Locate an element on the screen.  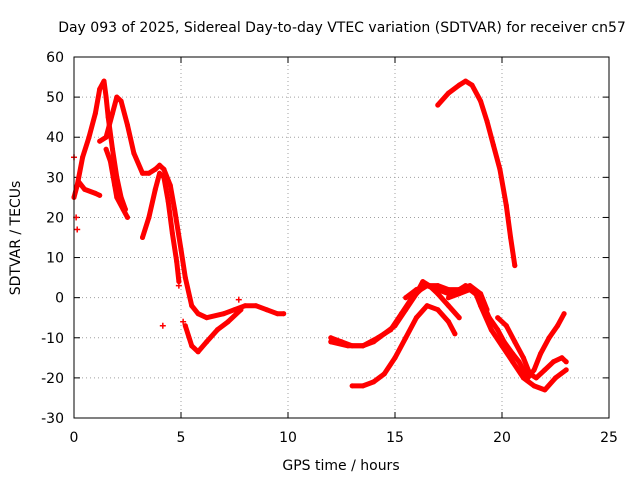
x-tick-label: 25 is located at coordinates (609, 438).